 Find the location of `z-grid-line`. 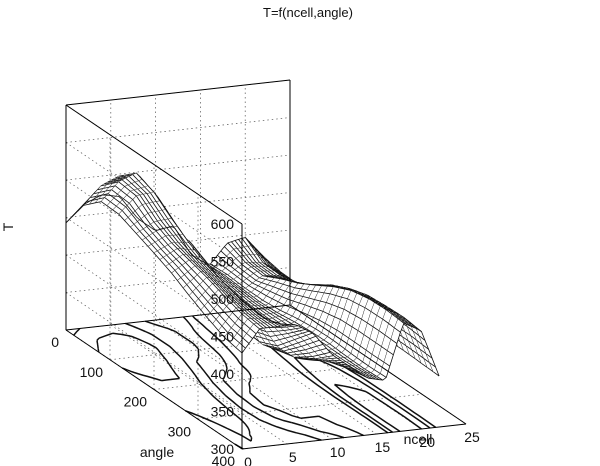

z-grid-line is located at coordinates (178, 205).